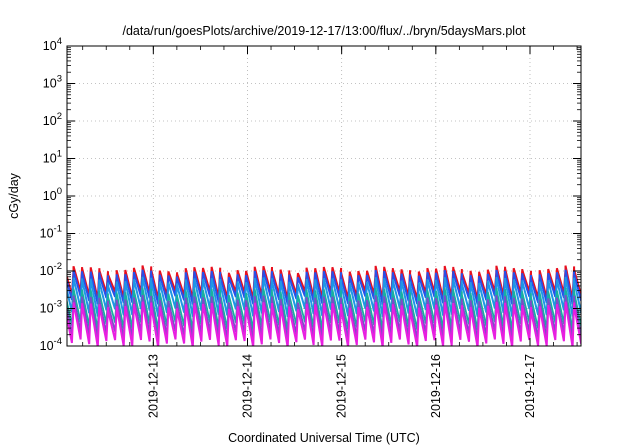  What do you see at coordinates (324, 438) in the screenshot?
I see `x-axis-label: Coordinated Universal Time (UTC)` at bounding box center [324, 438].